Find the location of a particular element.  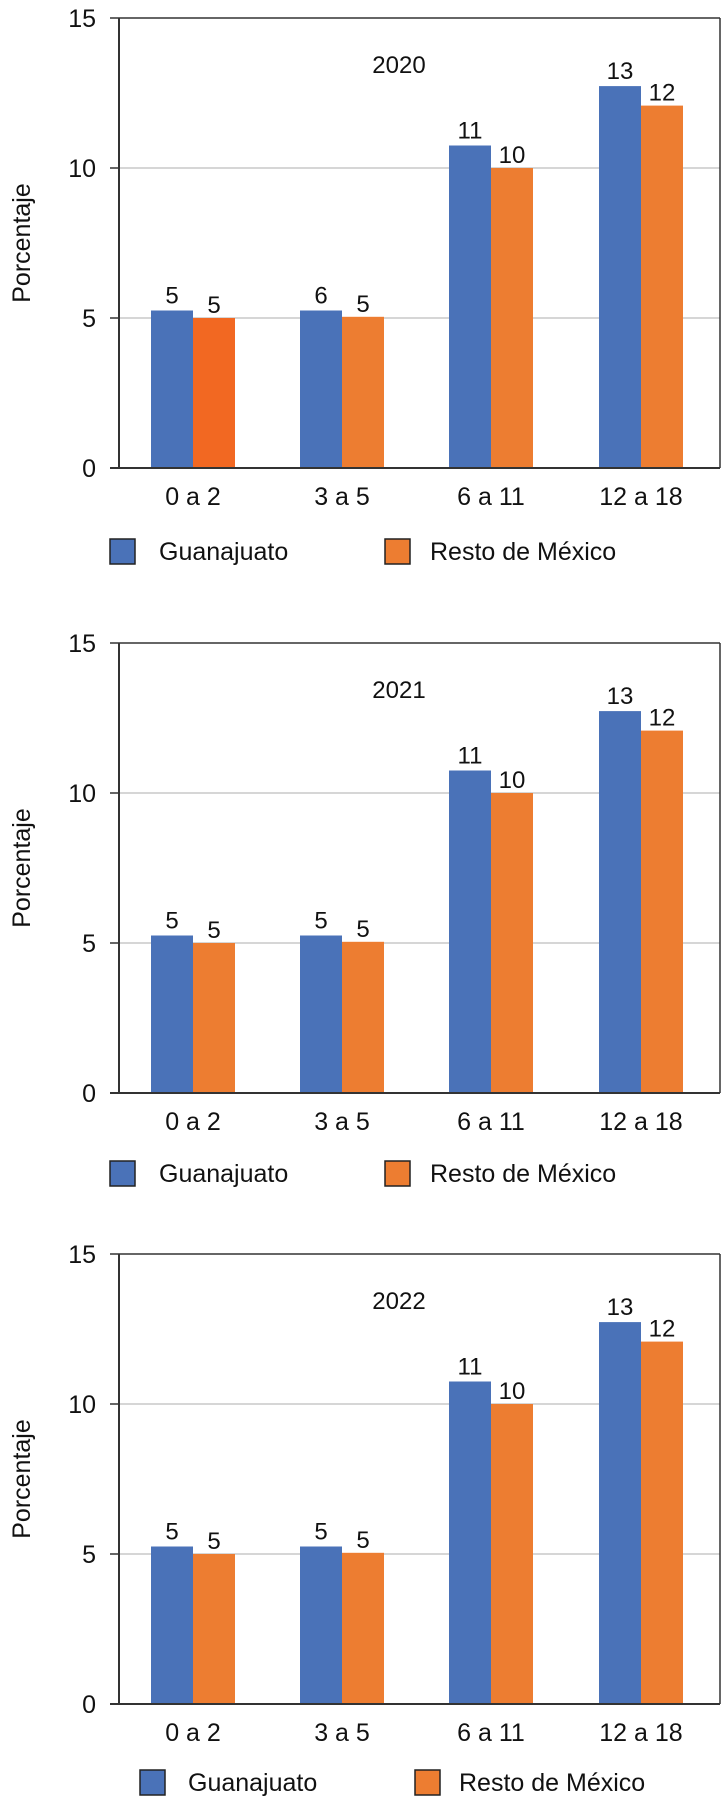

data-label: 6 is located at coordinates (320, 296).